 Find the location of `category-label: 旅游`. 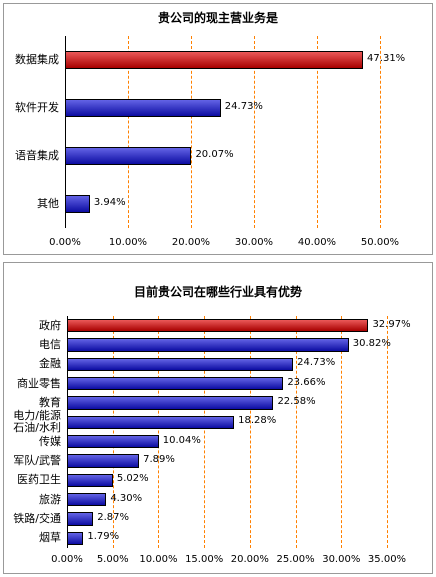

category-label: 旅游 is located at coordinates (50, 499).